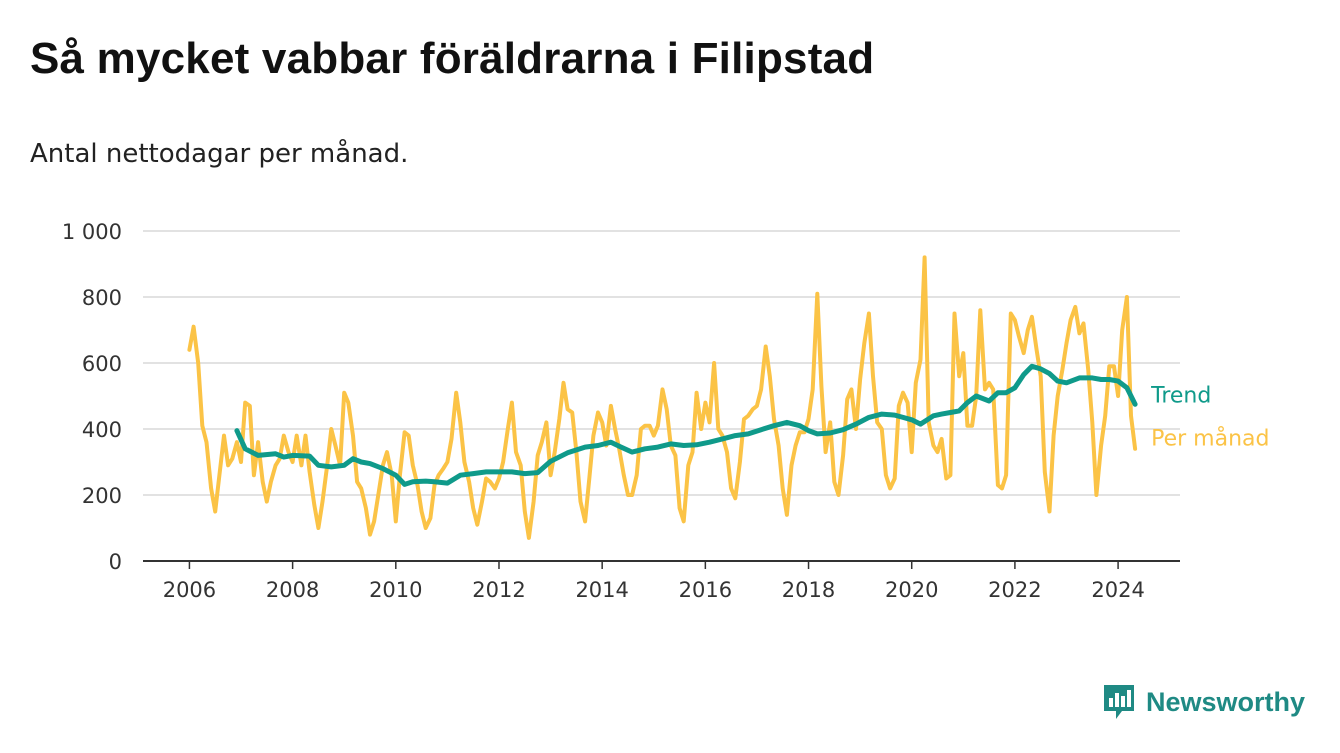 This screenshot has width=1340, height=753. Describe the element at coordinates (102, 430) in the screenshot. I see `y-tick-label: 400` at that location.